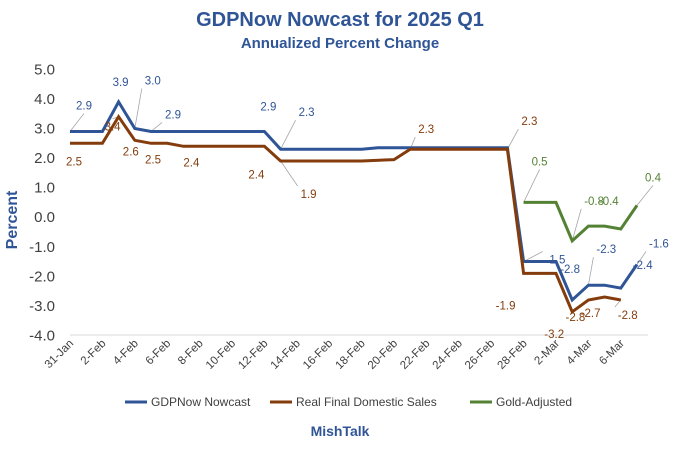 The height and width of the screenshot is (458, 680). Describe the element at coordinates (12, 219) in the screenshot. I see `y-axis-label: Percent` at that location.